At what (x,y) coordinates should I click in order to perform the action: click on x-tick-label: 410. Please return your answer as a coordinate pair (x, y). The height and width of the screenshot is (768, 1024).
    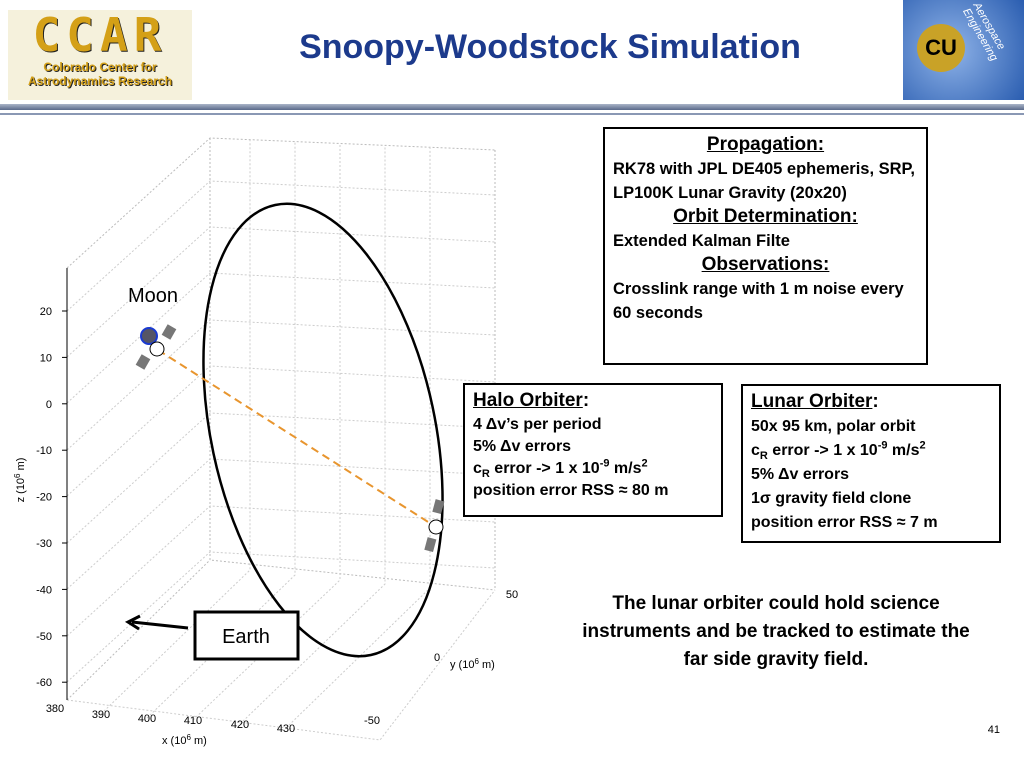
    Looking at the image, I should click on (193, 721).